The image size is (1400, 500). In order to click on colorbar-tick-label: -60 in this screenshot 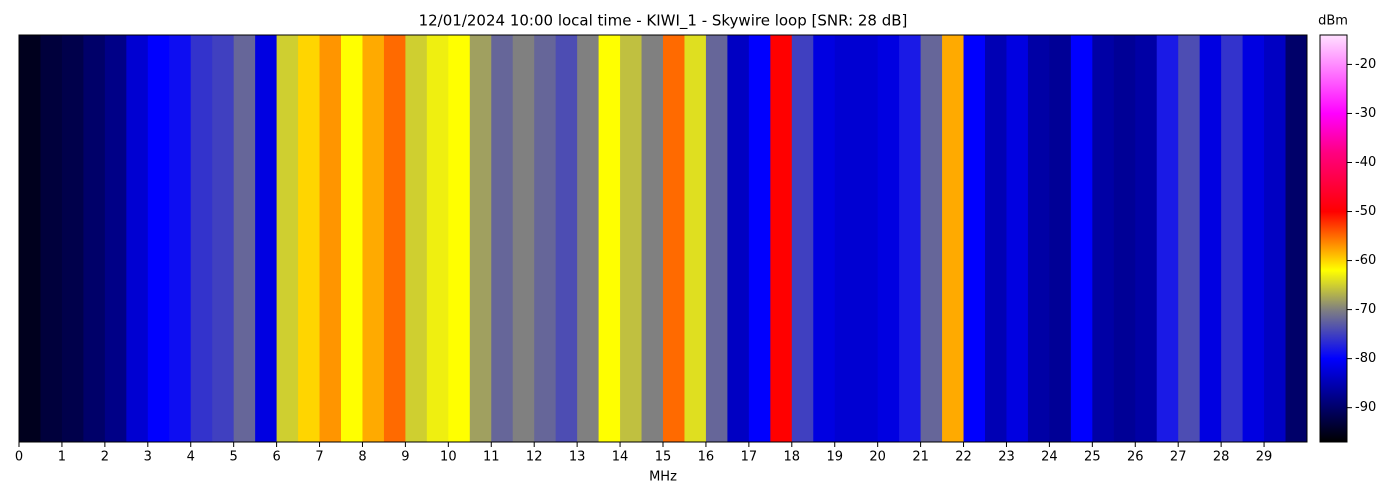, I will do `click(1365, 260)`.